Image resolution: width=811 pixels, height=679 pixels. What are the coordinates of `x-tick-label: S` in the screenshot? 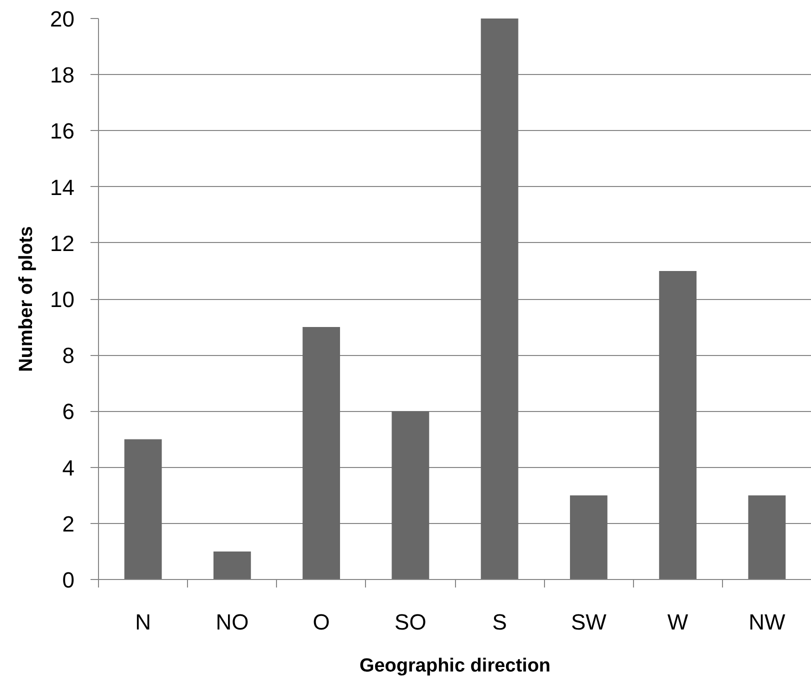 It's located at (499, 622).